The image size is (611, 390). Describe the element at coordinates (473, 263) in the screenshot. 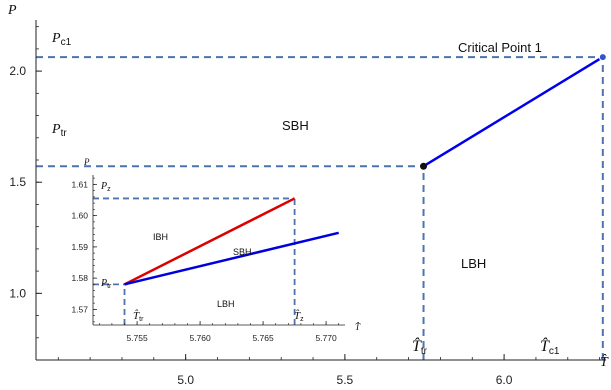

I see `main-lbh-label: LBH` at that location.